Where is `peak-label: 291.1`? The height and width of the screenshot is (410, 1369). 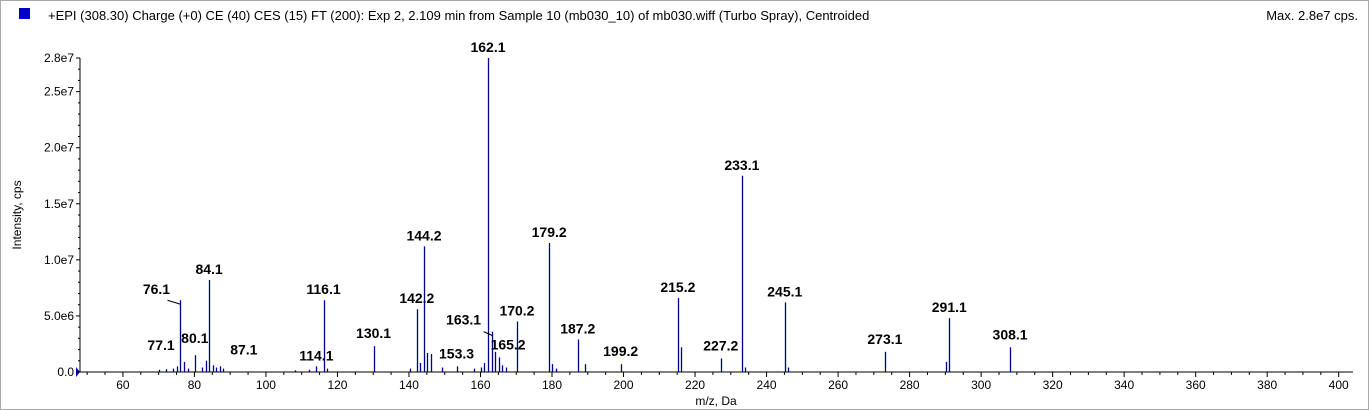
peak-label: 291.1 is located at coordinates (949, 307).